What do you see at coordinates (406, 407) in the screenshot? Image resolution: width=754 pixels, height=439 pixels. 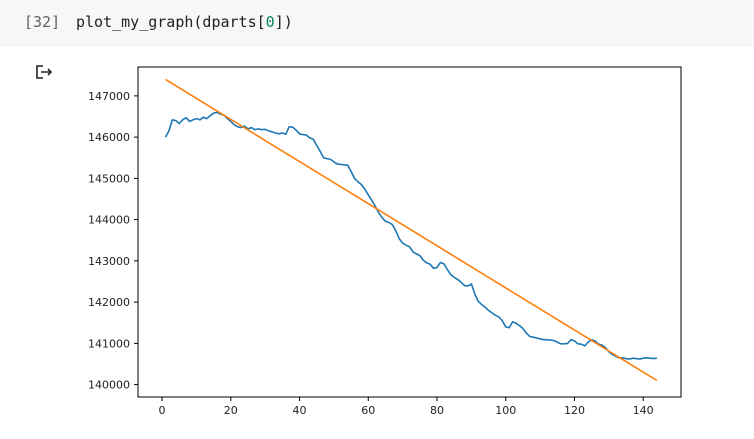 I see `x-axis: 0 20 40 60 80 100 120 140` at bounding box center [406, 407].